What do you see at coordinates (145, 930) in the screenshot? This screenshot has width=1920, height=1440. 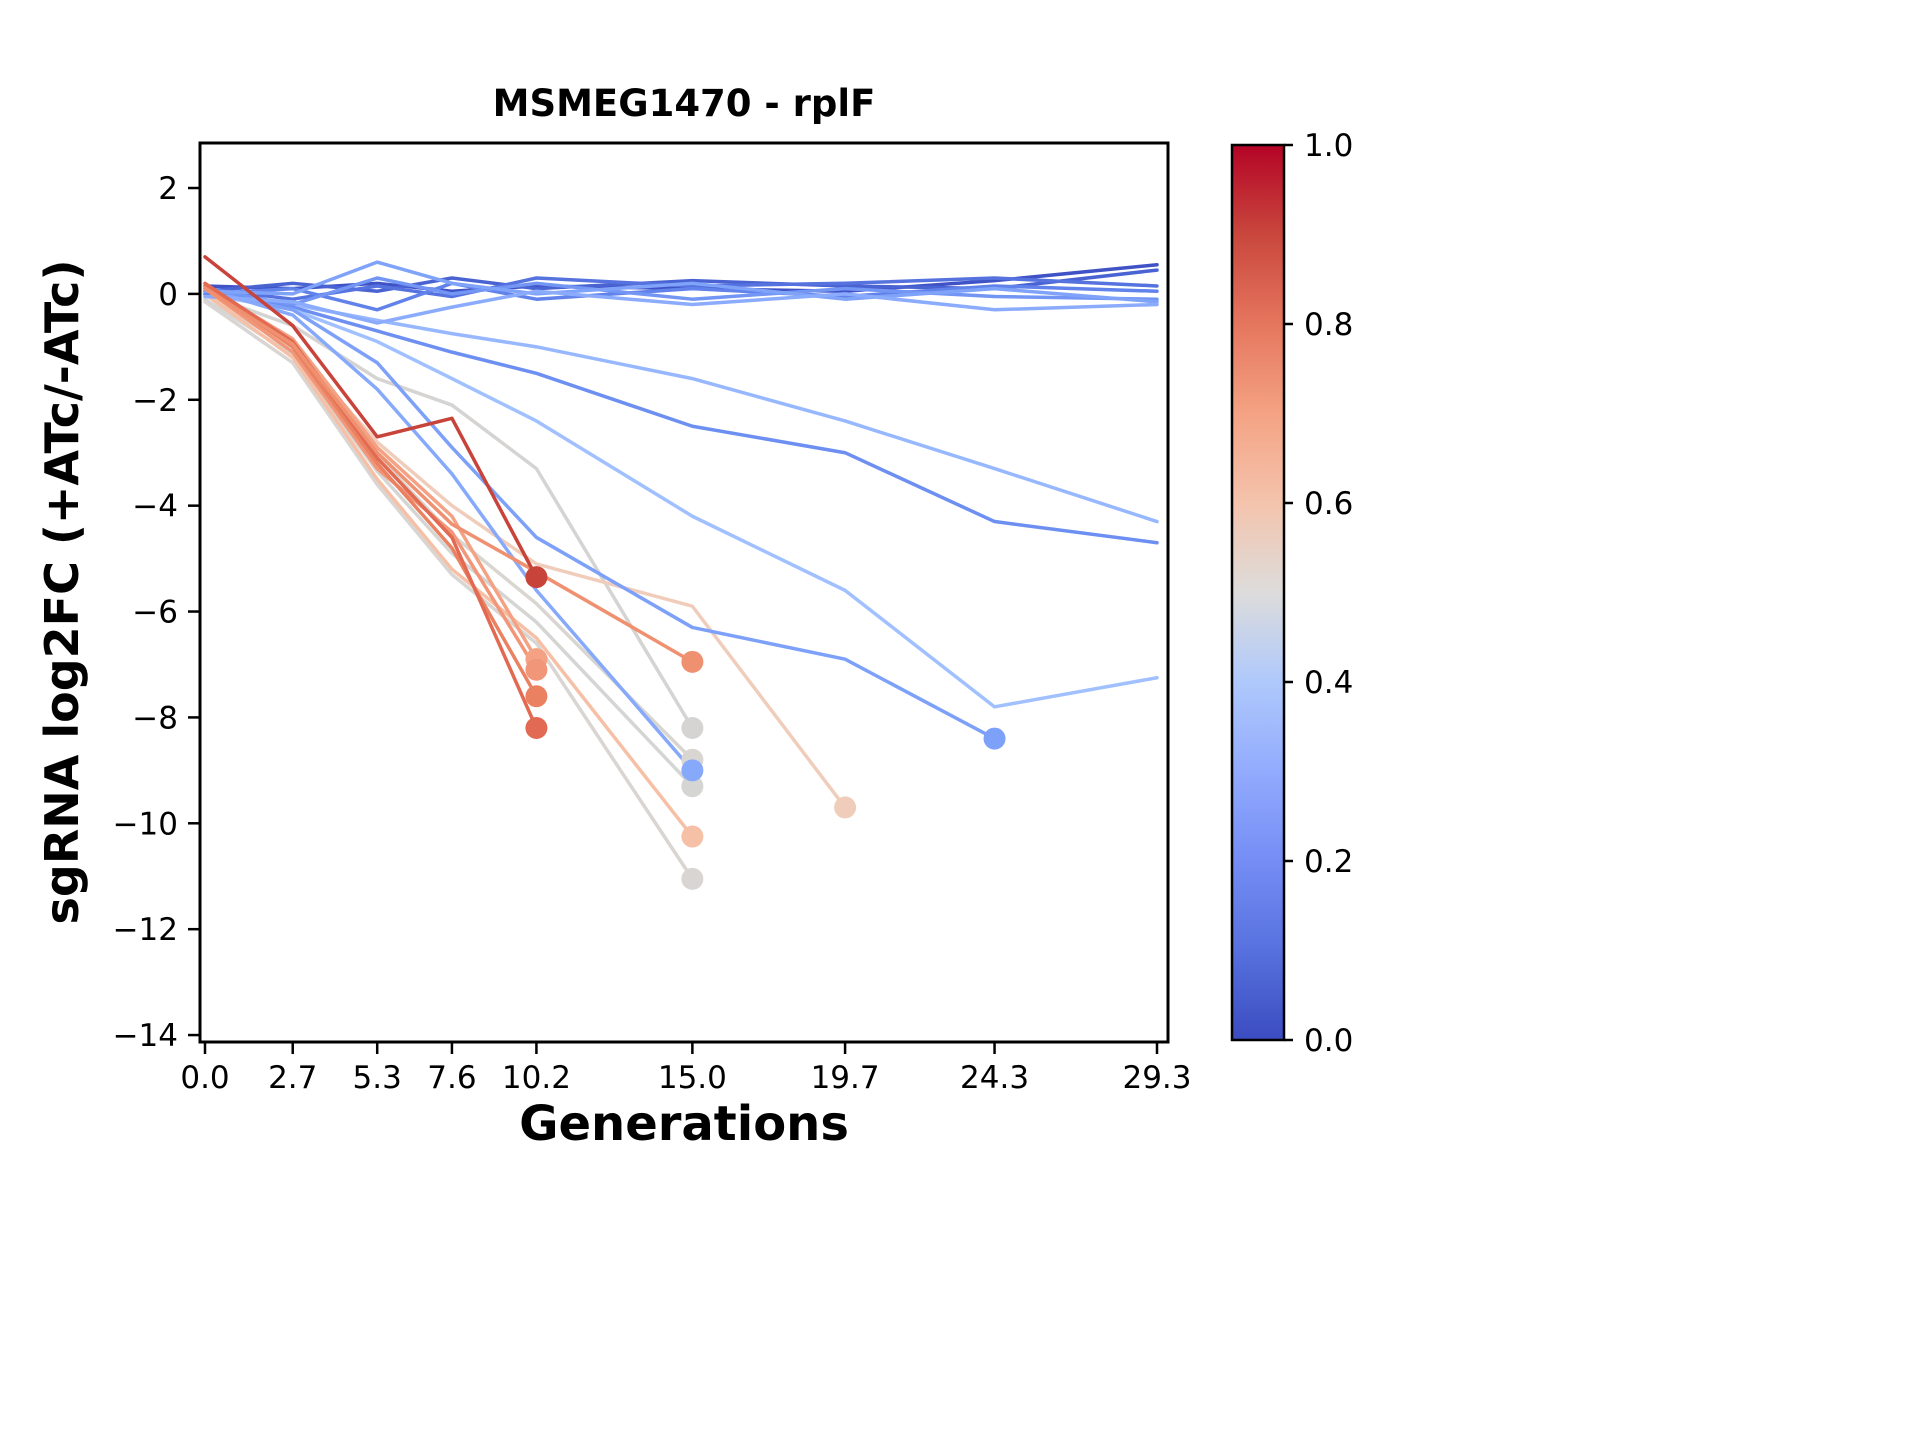 I see `y-tick-label: −12` at bounding box center [145, 930].